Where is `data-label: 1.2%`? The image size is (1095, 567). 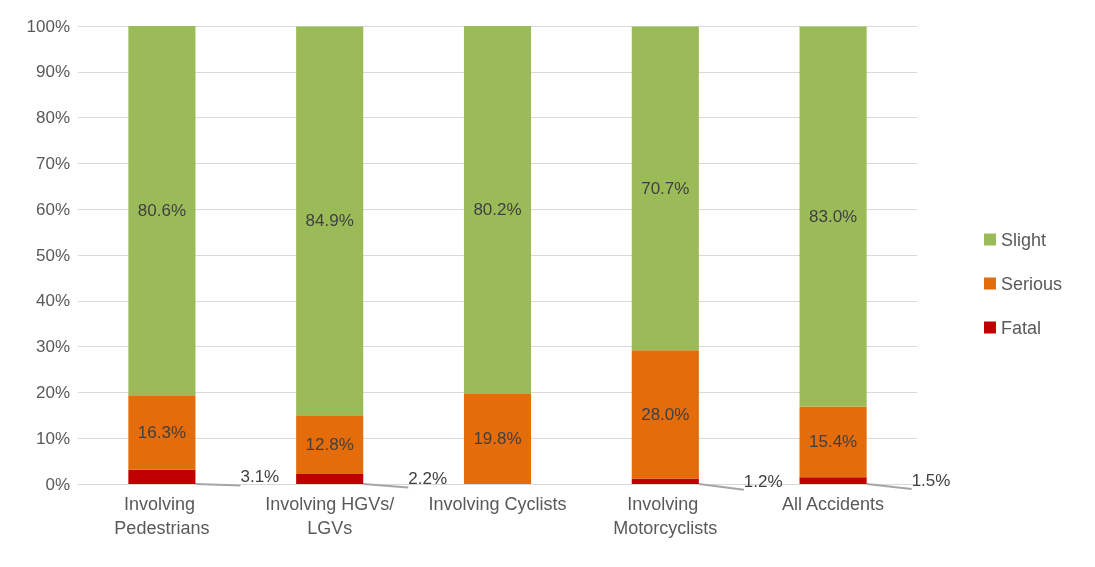 data-label: 1.2% is located at coordinates (763, 481).